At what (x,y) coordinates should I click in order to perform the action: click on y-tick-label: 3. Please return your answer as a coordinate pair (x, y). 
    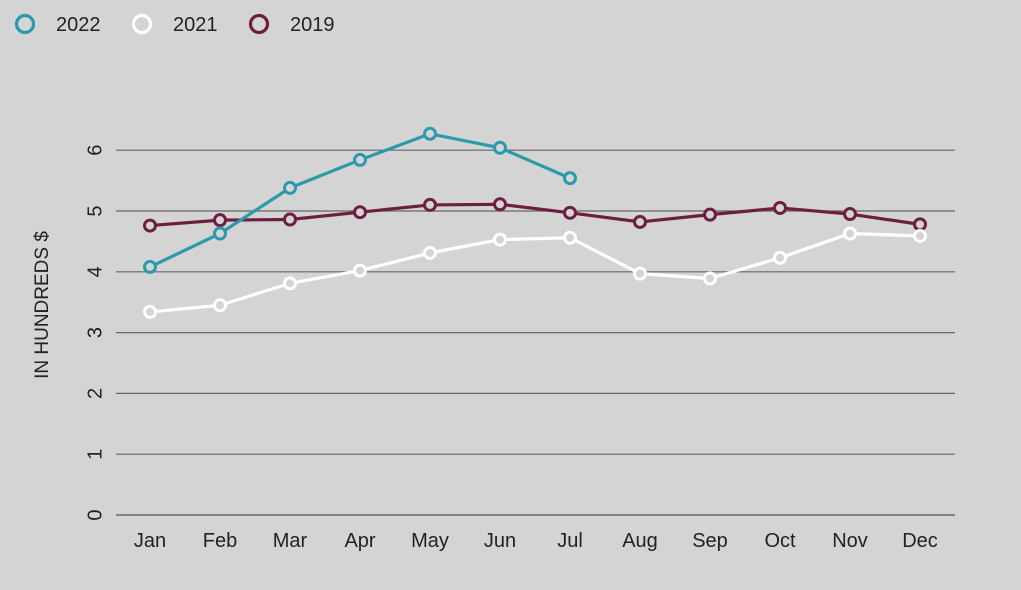
    Looking at the image, I should click on (95, 332).